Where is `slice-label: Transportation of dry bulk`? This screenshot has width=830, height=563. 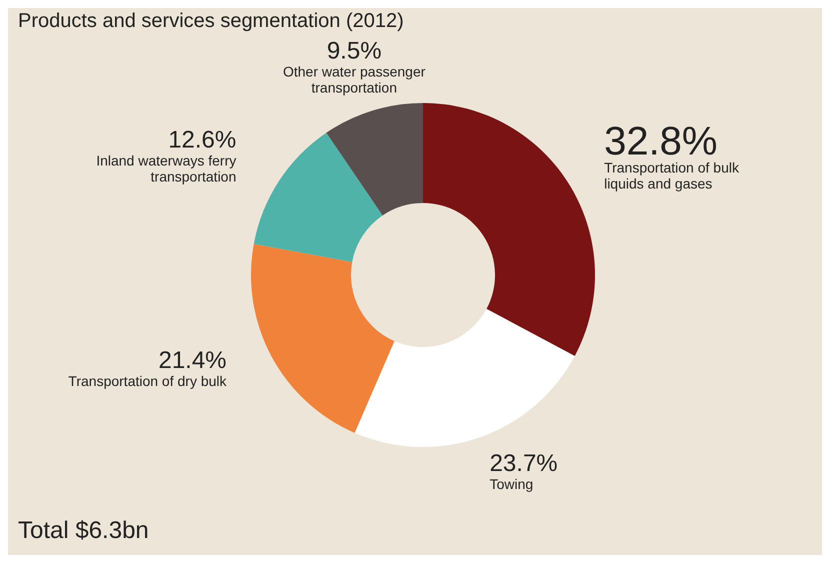 slice-label: Transportation of dry bulk is located at coordinates (148, 381).